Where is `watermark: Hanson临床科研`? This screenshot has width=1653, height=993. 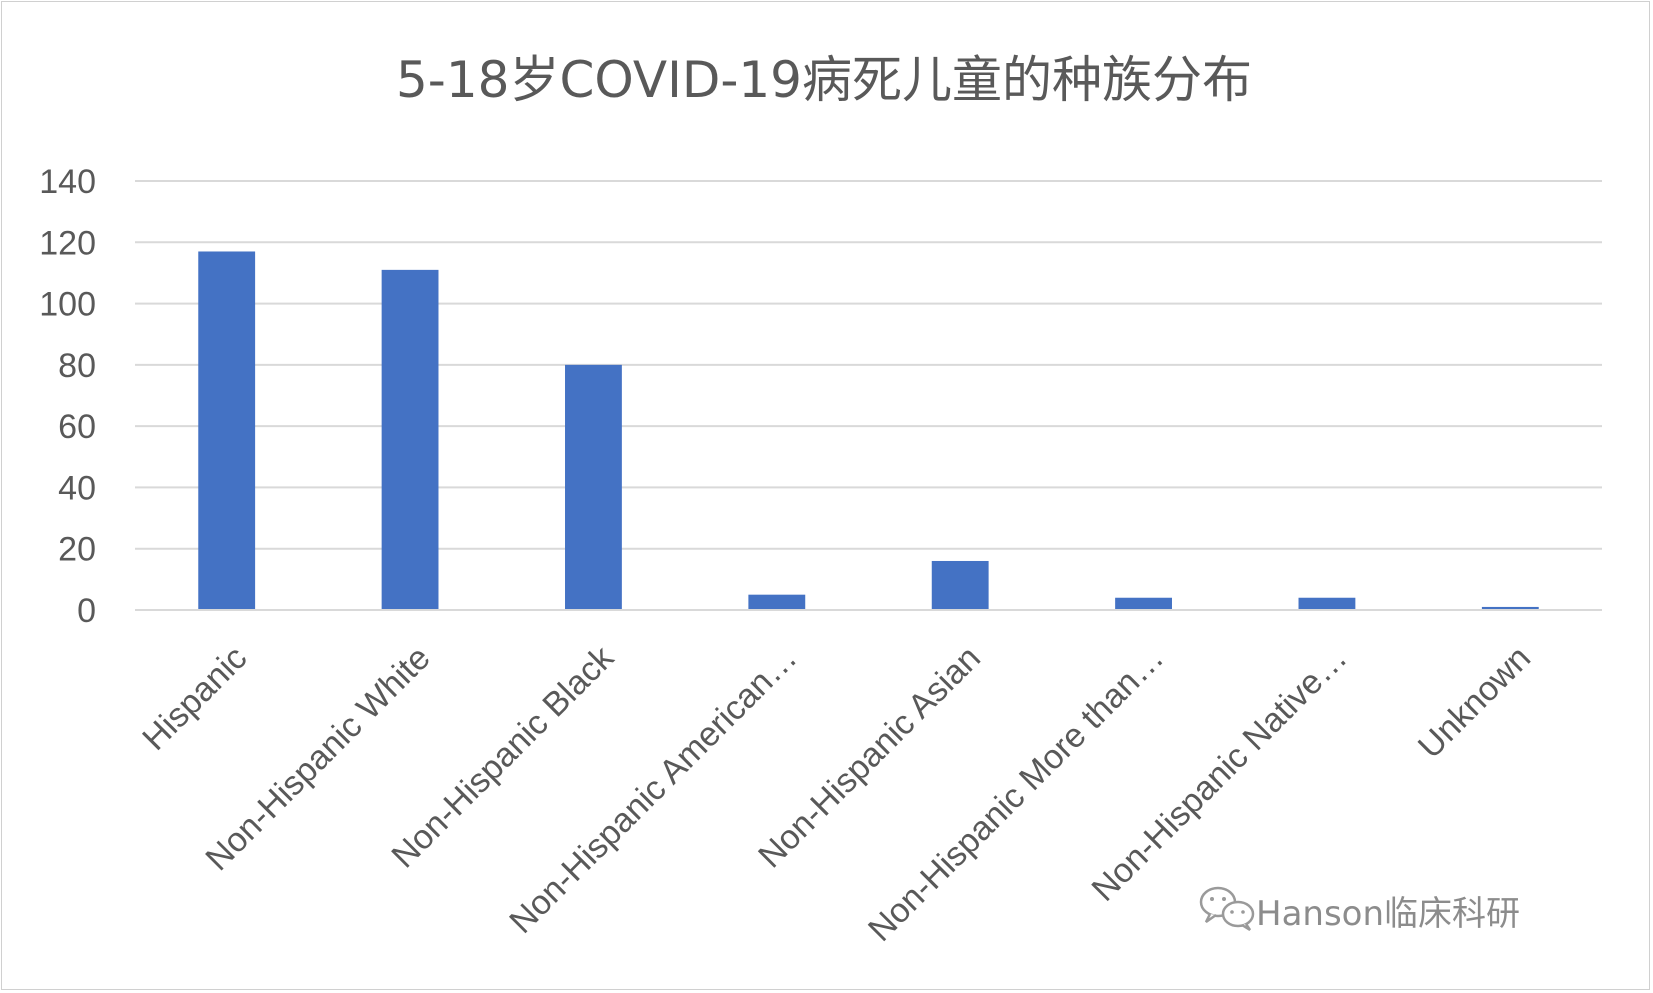 watermark: Hanson临床科研 is located at coordinates (1359, 910).